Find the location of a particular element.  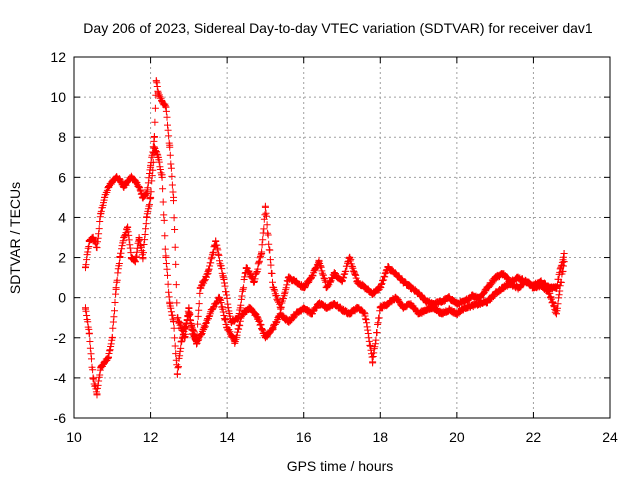

y-tick-label: 4 is located at coordinates (62, 217).